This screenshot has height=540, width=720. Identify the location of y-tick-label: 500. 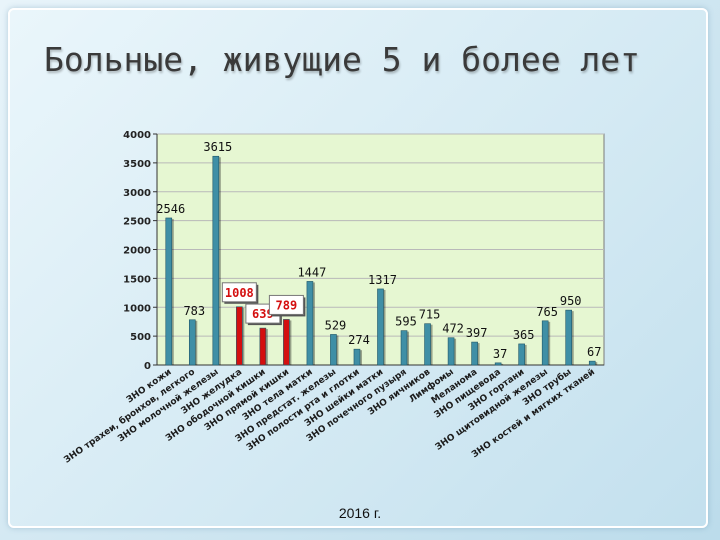
(140, 337).